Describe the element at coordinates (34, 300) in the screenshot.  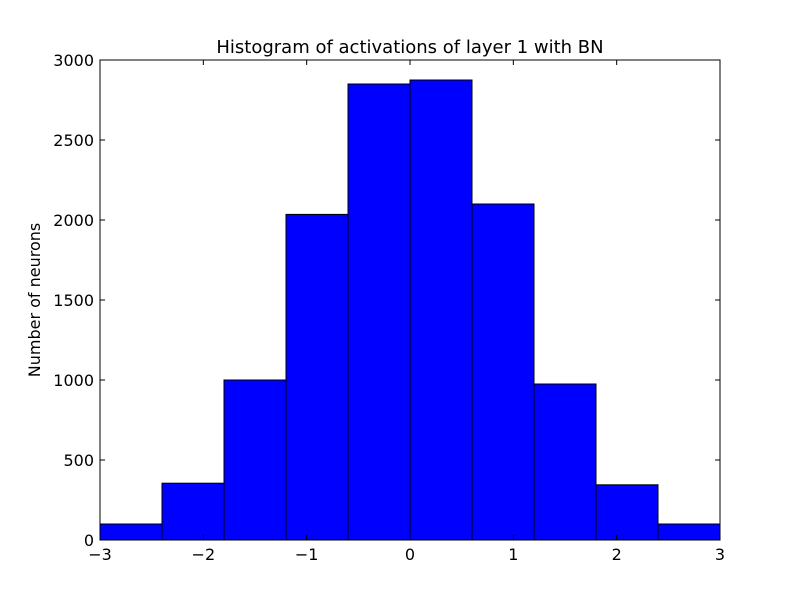
I see `y-axis-label: Number of neurons` at that location.